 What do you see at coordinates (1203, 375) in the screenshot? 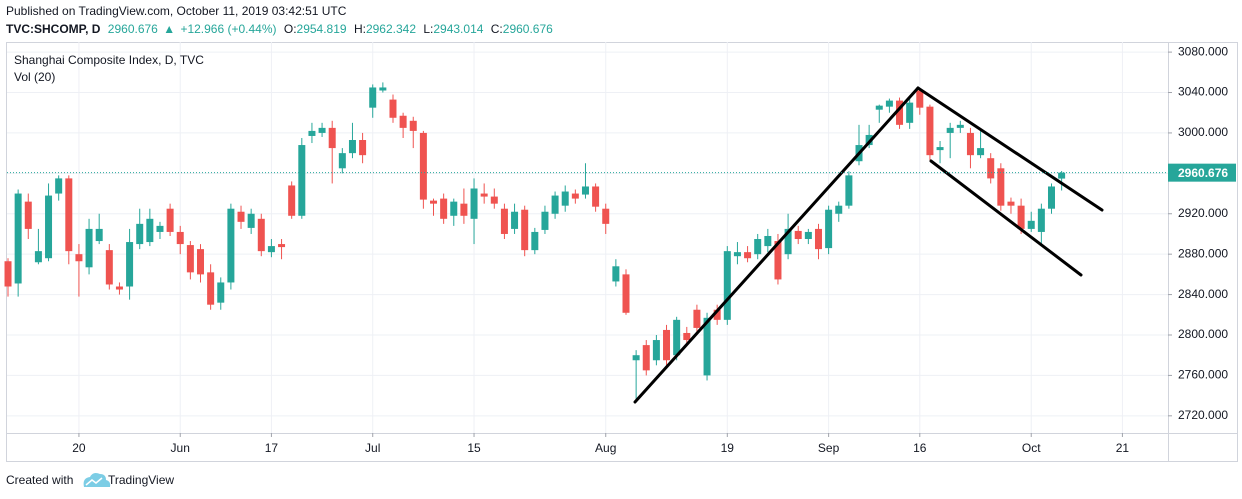
I see `y-tick-label: 2760.000` at bounding box center [1203, 375].